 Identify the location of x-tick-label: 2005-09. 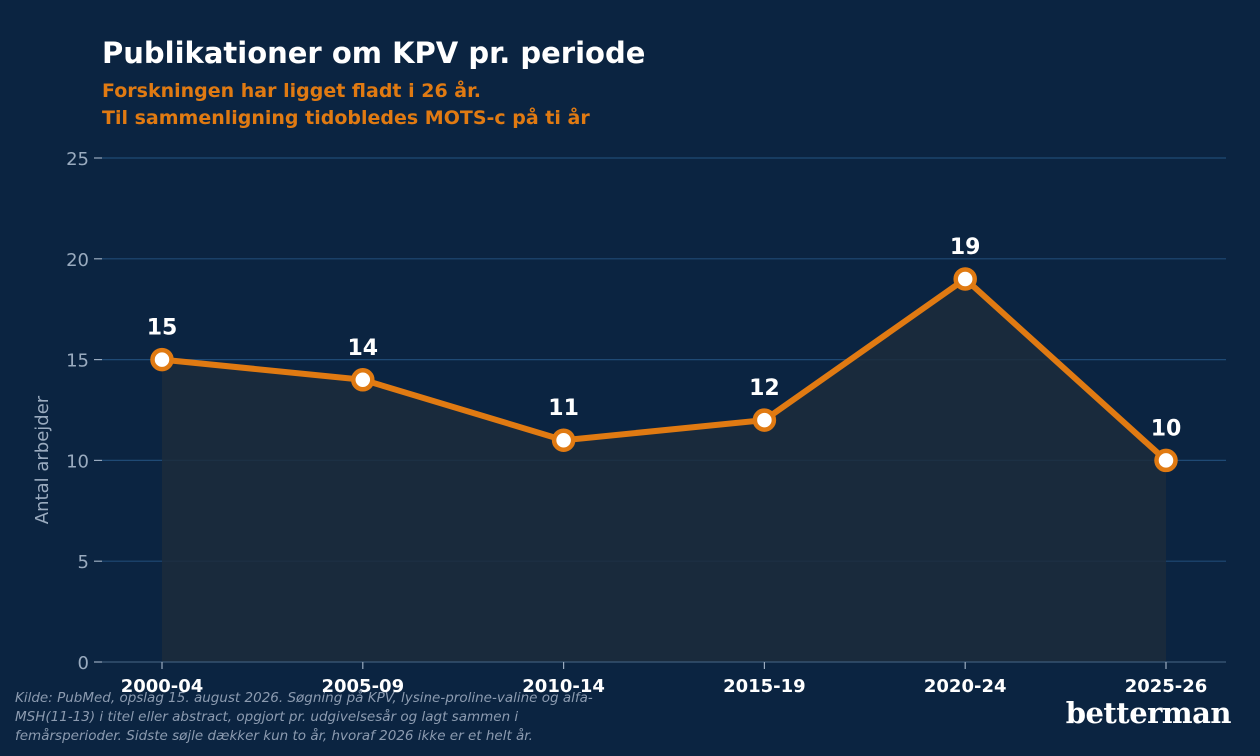
(362, 686).